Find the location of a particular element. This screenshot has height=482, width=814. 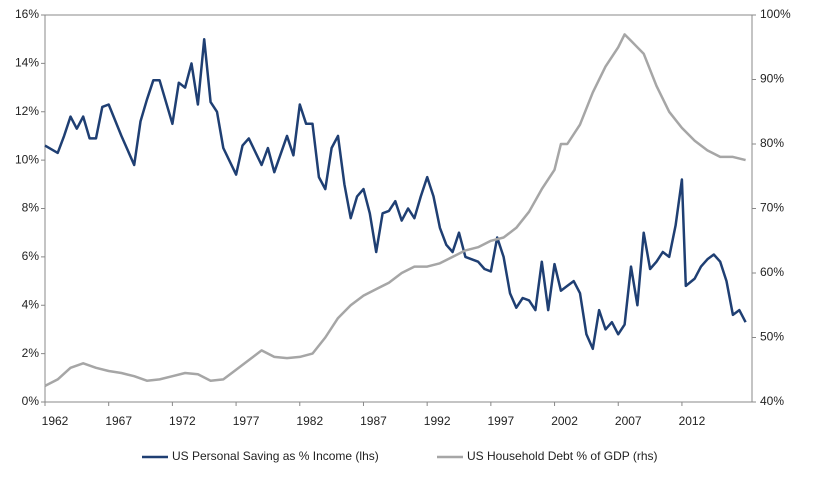

x-tick-label: 1977 is located at coordinates (246, 421).